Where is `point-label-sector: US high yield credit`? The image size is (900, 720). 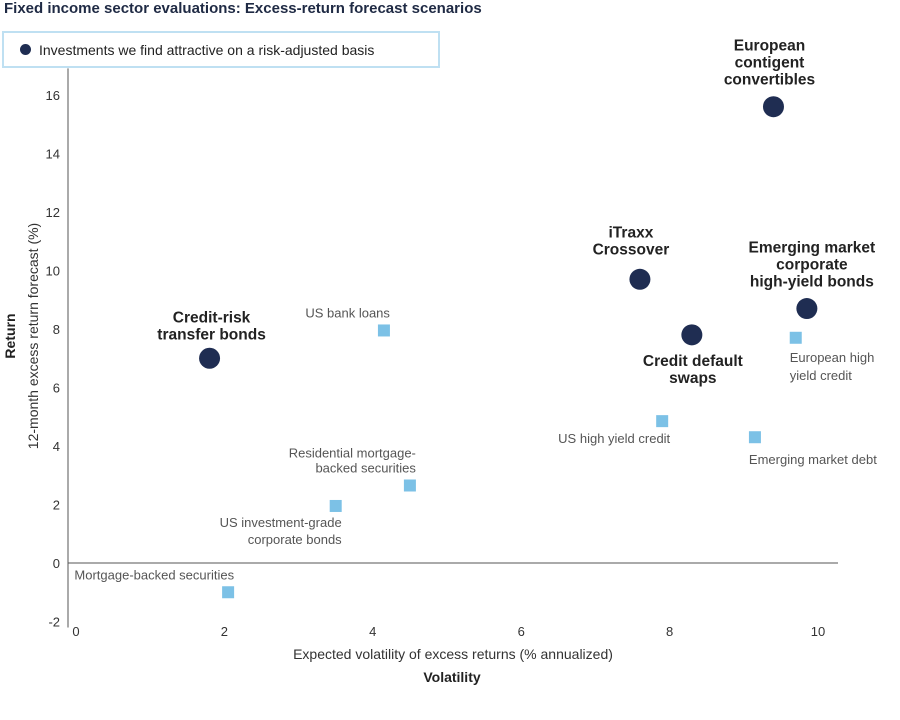 point-label-sector: US high yield credit is located at coordinates (614, 438).